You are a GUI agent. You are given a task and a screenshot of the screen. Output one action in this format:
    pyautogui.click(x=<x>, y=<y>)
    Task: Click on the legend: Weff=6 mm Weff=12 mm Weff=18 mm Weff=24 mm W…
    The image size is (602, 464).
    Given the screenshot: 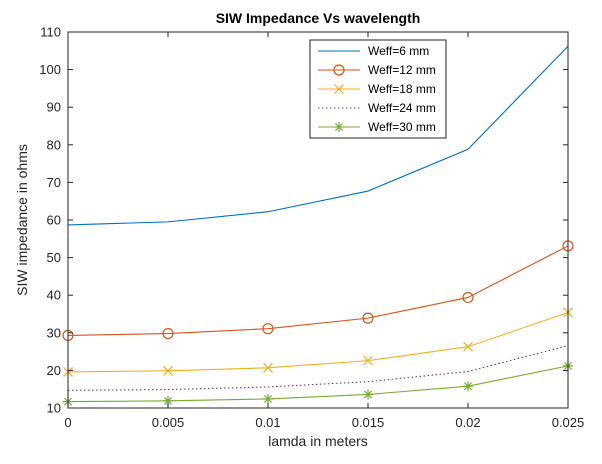 What is the action you would take?
    pyautogui.click(x=378, y=89)
    